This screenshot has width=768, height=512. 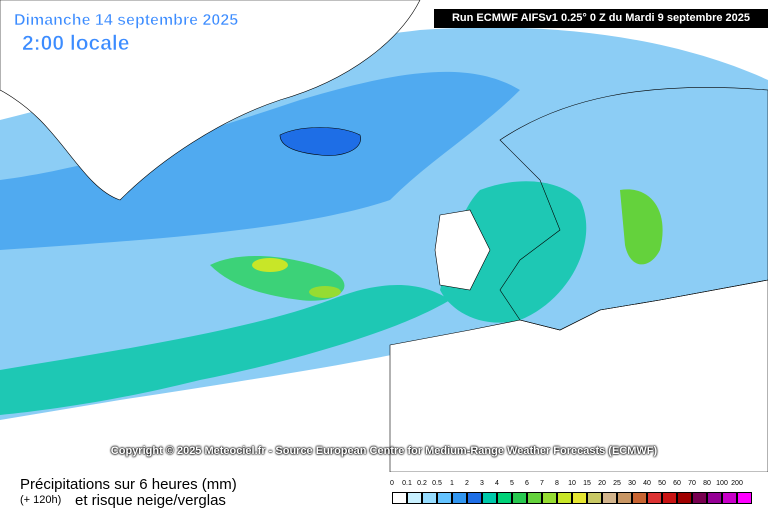 What do you see at coordinates (542, 483) in the screenshot?
I see `legend-label: 7` at bounding box center [542, 483].